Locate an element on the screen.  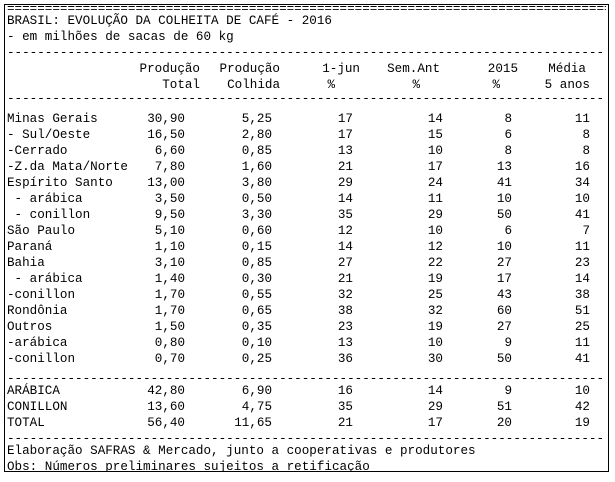
table-row-label: - conillon is located at coordinates (49, 215).